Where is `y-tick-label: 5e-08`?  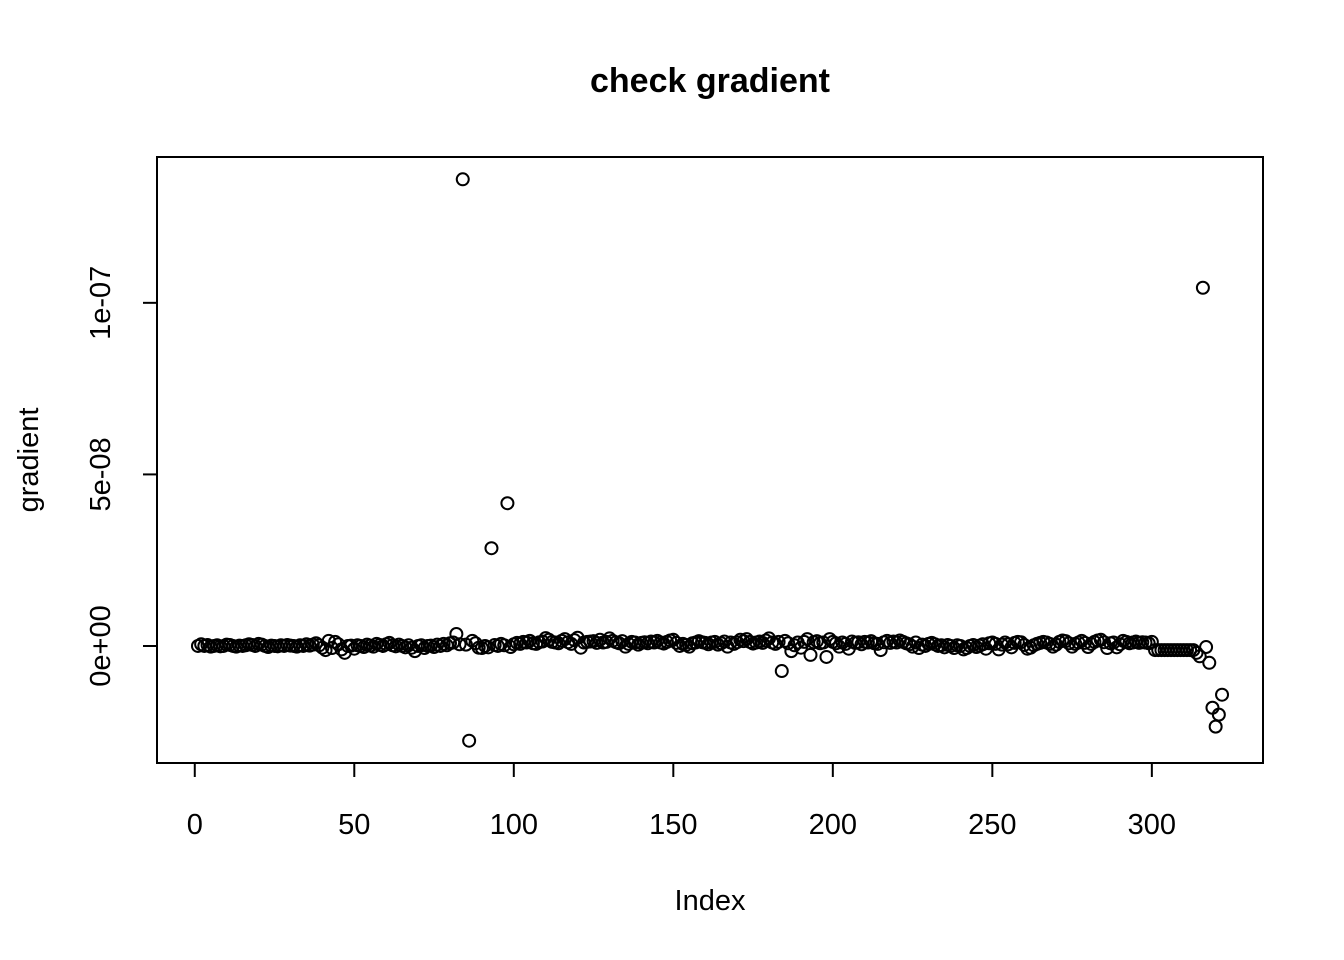
y-tick-label: 5e-08 is located at coordinates (101, 474).